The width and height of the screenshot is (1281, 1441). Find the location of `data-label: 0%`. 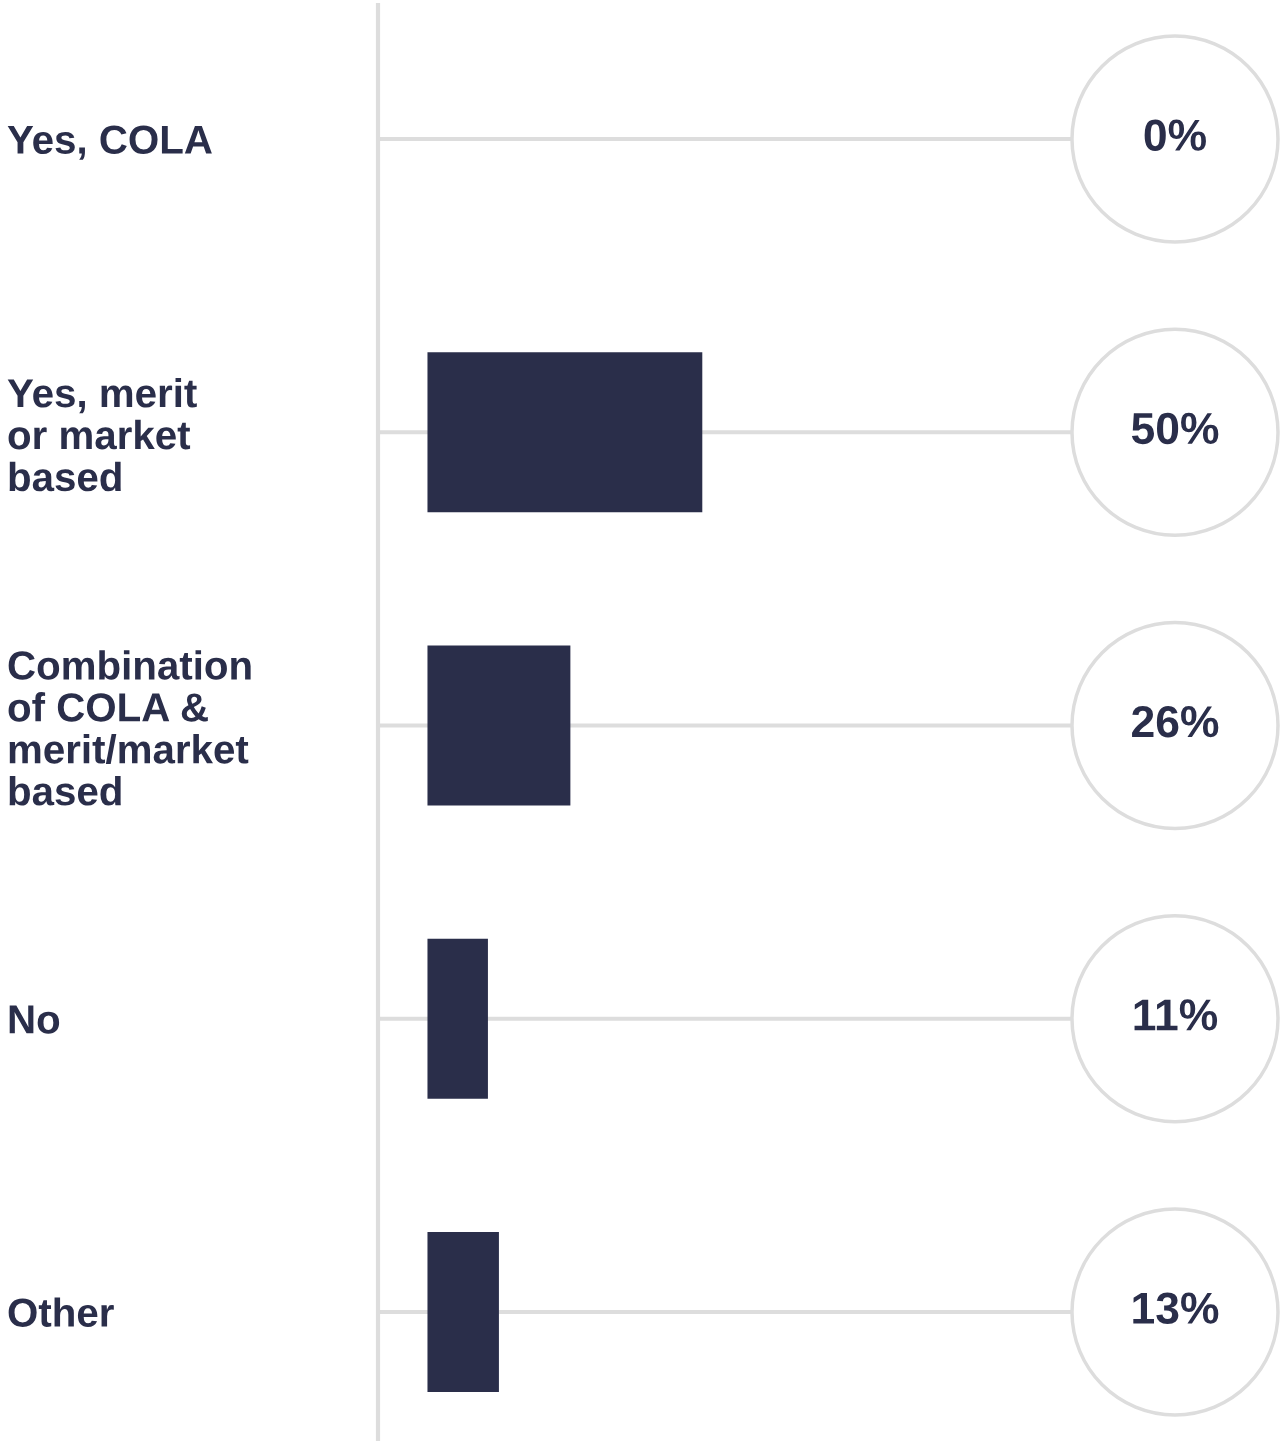

data-label: 0% is located at coordinates (1175, 135).